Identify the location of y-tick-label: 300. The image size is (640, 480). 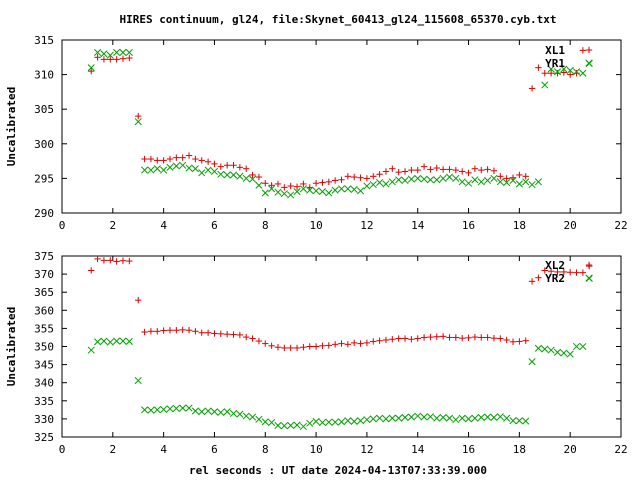
(44, 144).